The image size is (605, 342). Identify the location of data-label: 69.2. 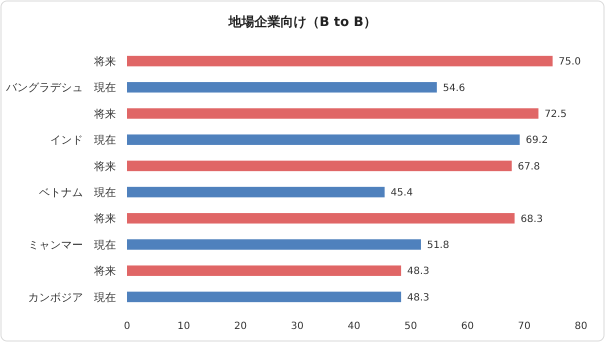
(537, 140).